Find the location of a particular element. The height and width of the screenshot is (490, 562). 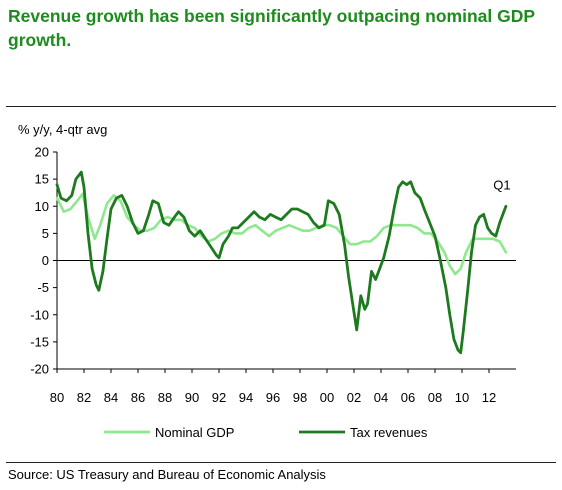

x-tick-label: 08 is located at coordinates (435, 397).